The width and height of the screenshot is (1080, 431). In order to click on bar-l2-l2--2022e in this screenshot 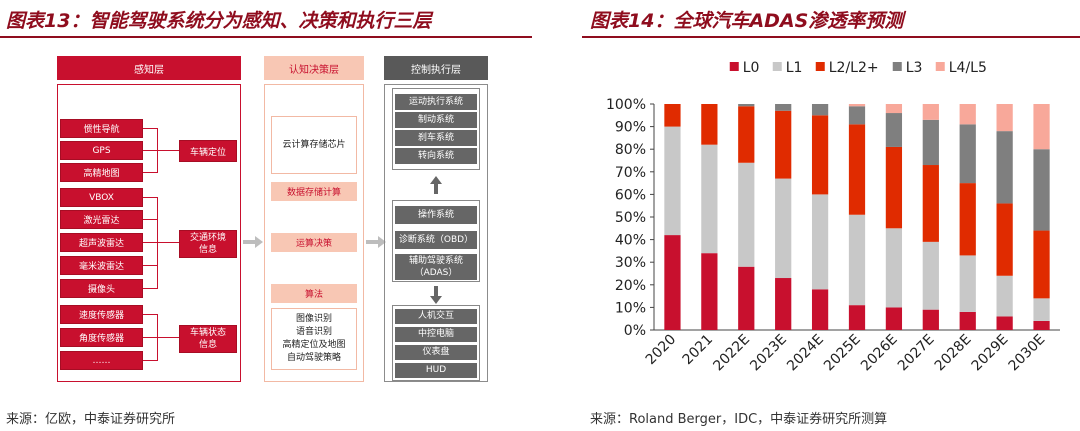, I will do `click(746, 134)`.